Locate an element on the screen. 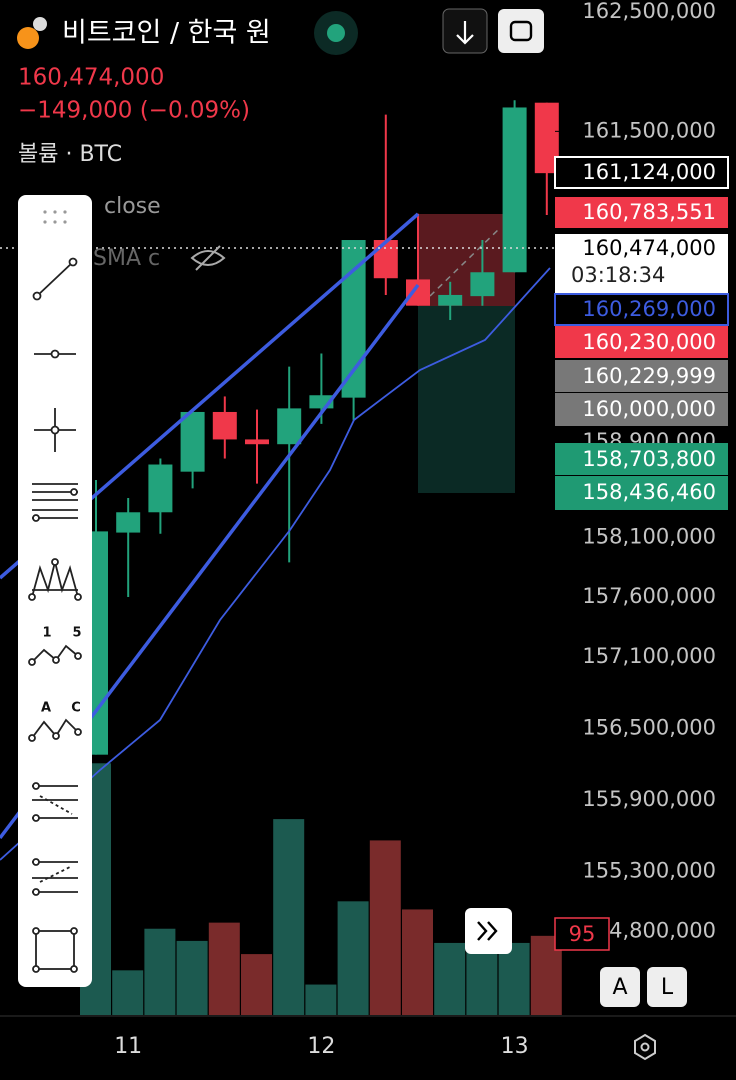 This screenshot has width=736, height=1080. pattern-tool is located at coordinates (55, 579).